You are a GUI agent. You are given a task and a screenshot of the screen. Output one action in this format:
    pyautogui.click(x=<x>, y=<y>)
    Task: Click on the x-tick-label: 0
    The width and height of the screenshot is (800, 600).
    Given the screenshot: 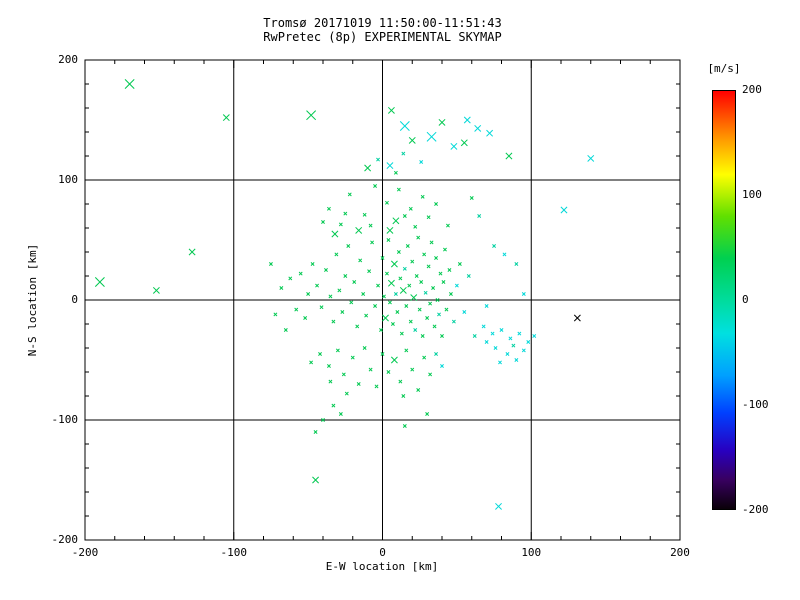 What is the action you would take?
    pyautogui.click(x=382, y=552)
    